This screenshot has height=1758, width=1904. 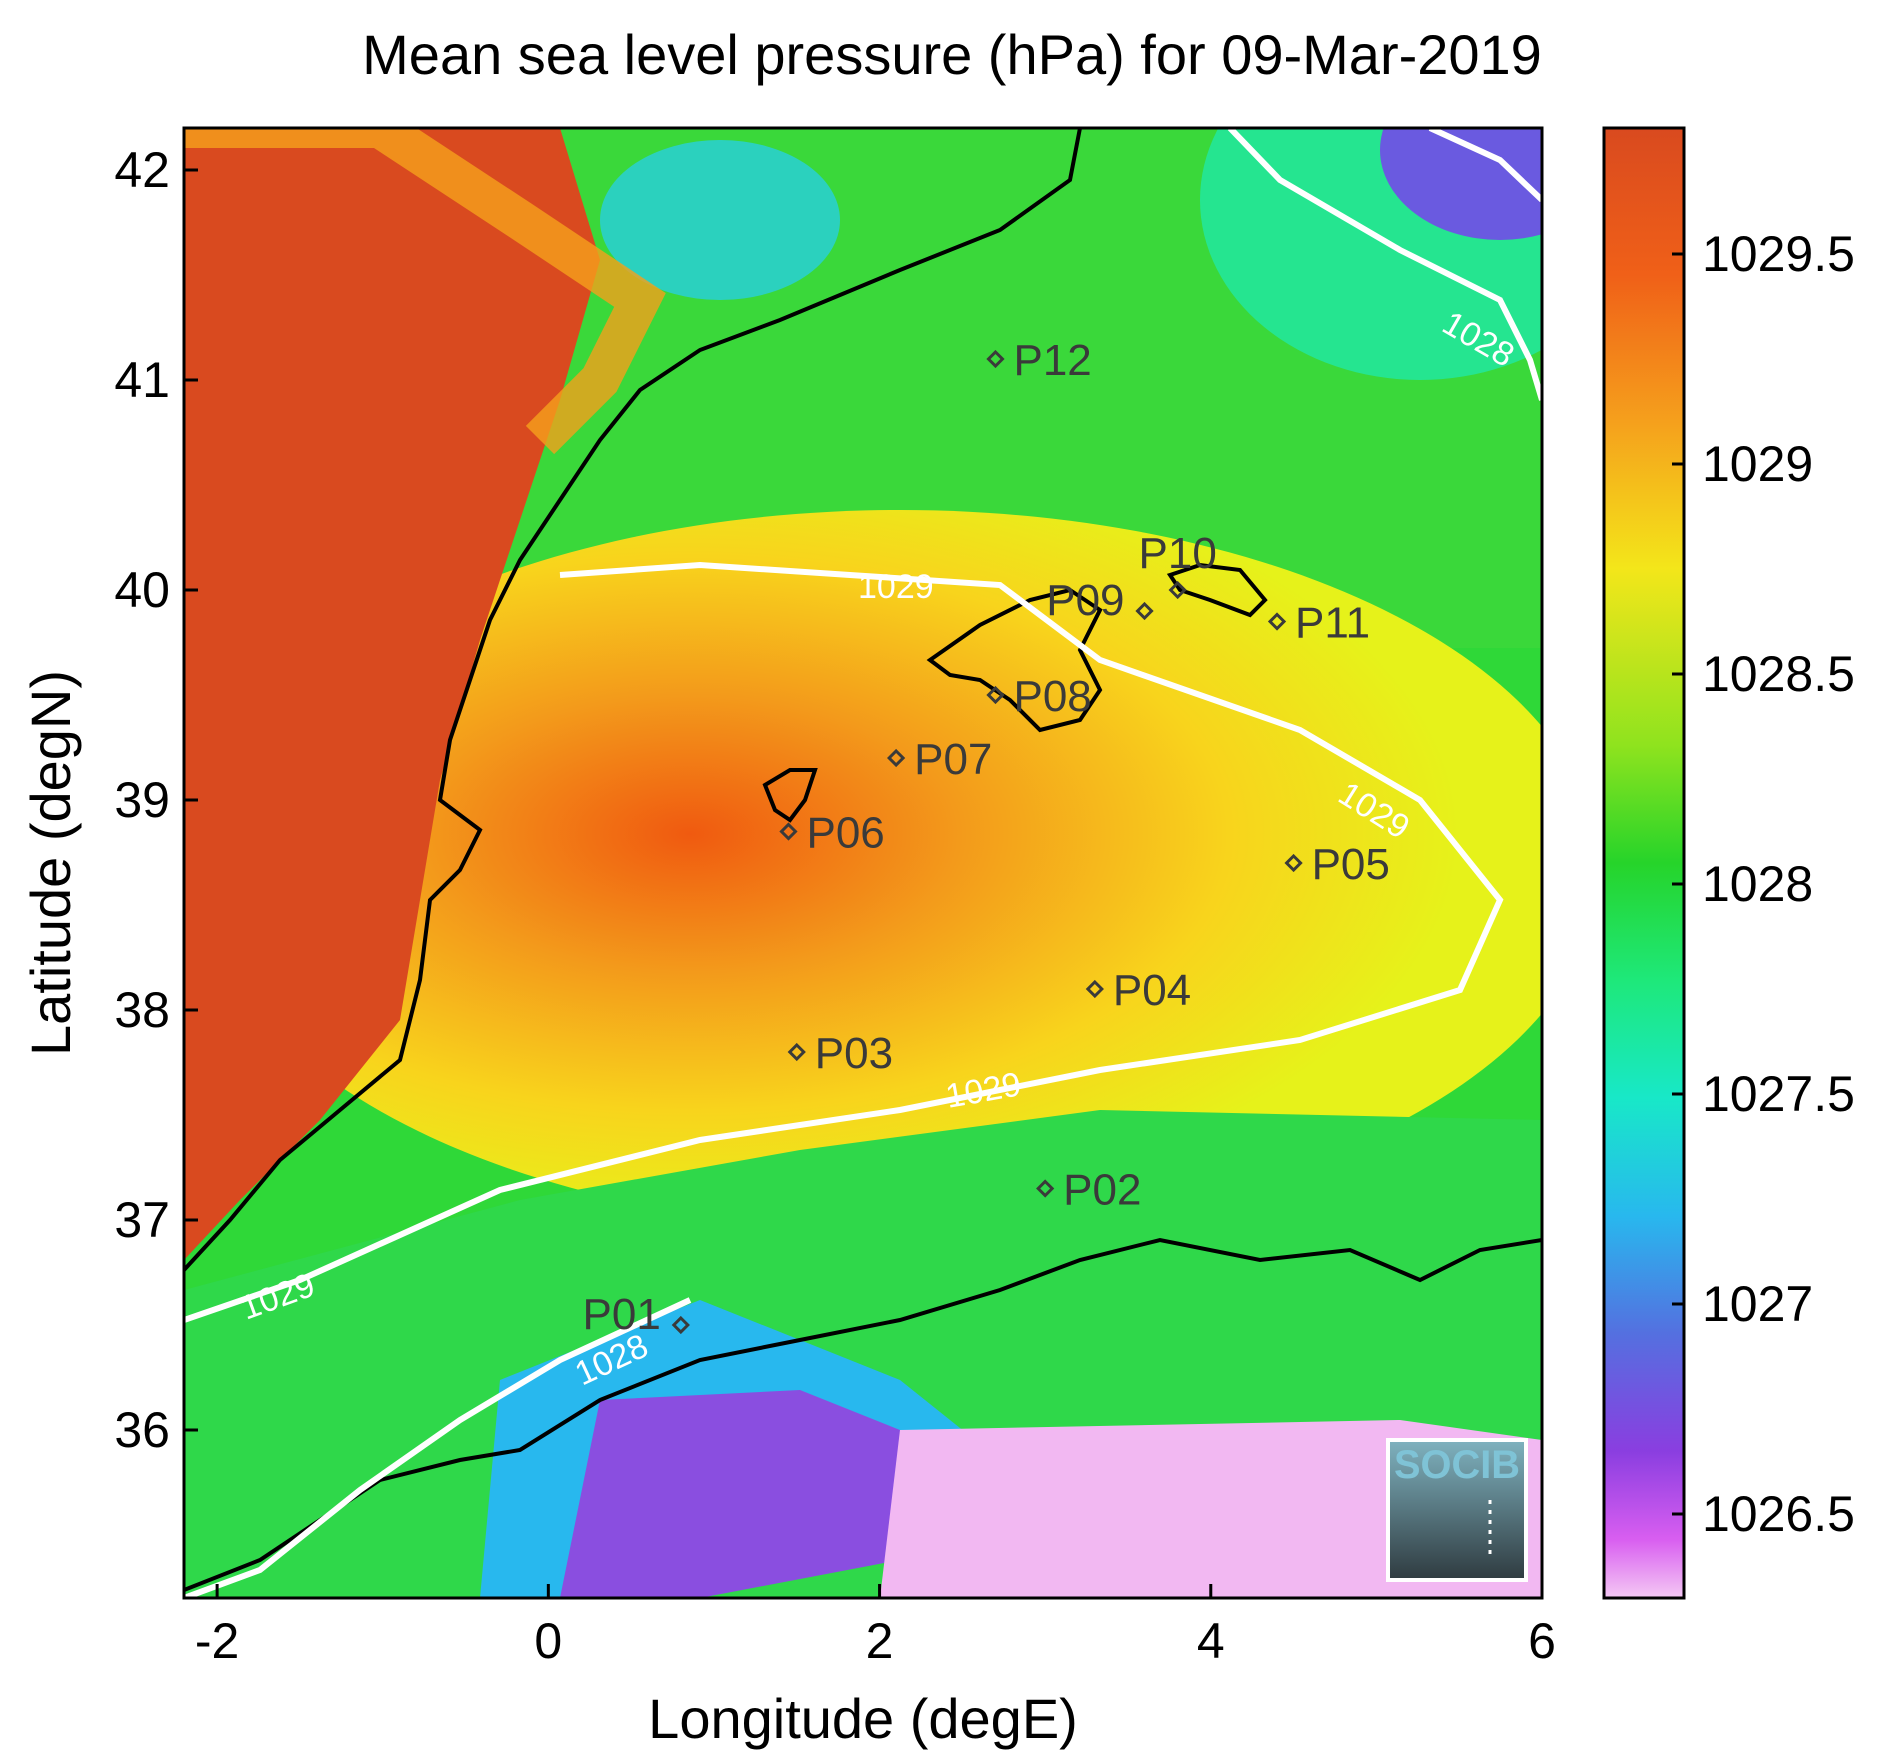 What do you see at coordinates (1351, 864) in the screenshot?
I see `station-label: P05` at bounding box center [1351, 864].